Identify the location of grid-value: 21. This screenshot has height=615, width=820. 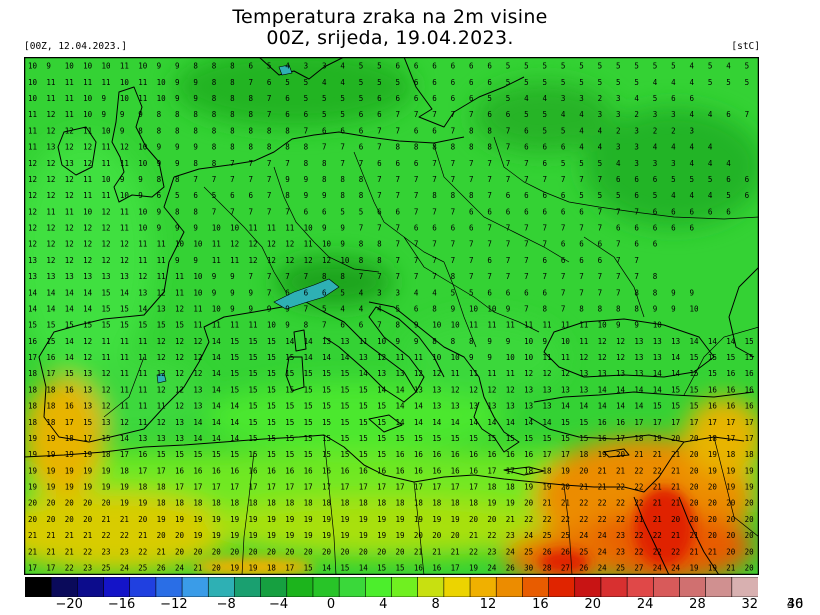
(50, 535).